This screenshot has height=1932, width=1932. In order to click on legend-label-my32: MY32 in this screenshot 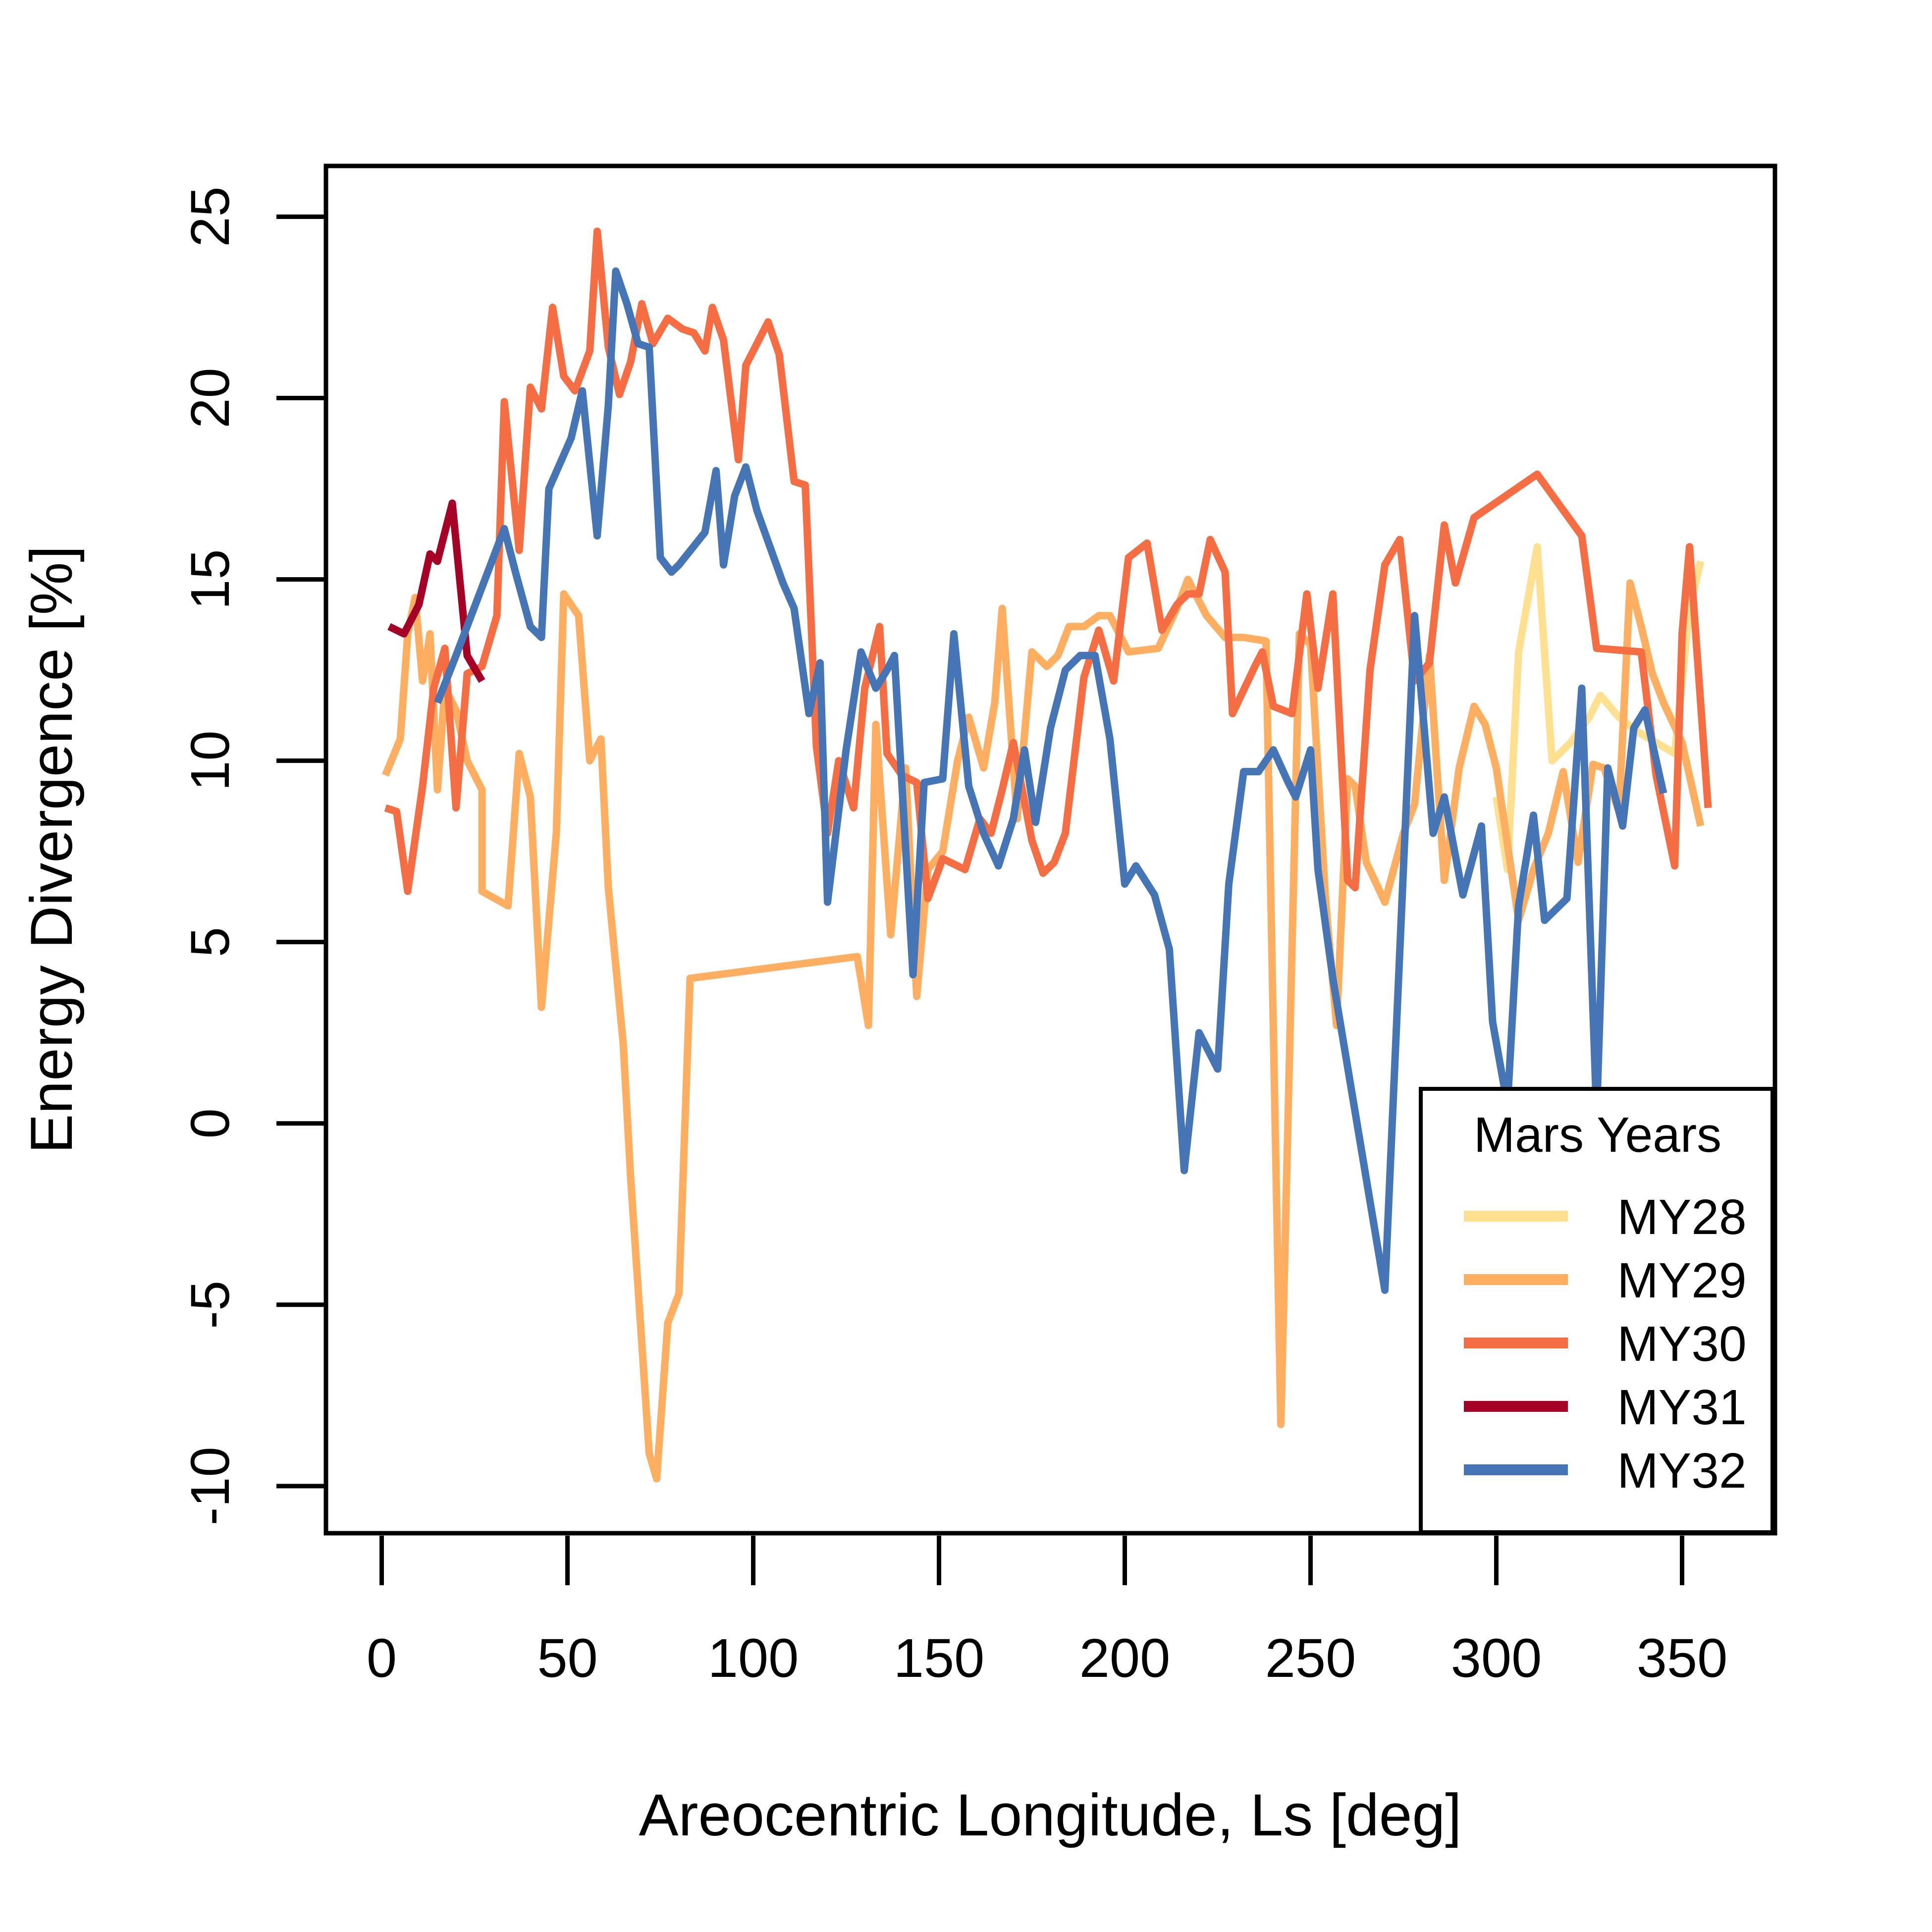, I will do `click(1682, 1471)`.